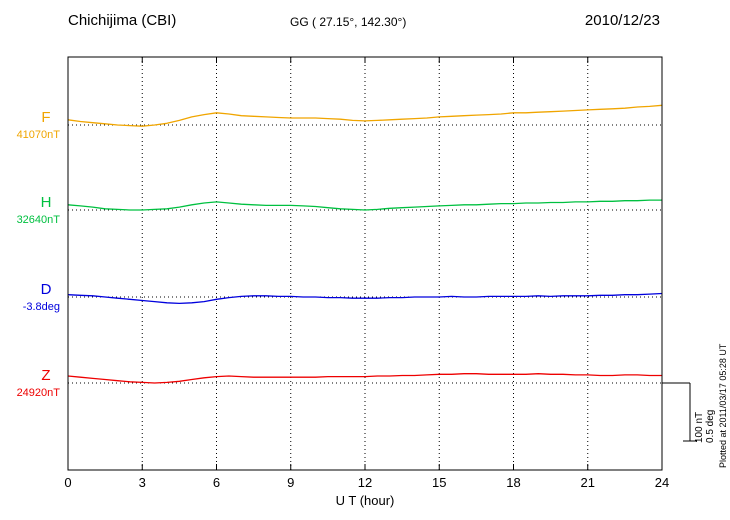 The height and width of the screenshot is (520, 730). Describe the element at coordinates (710, 426) in the screenshot. I see `scale-label-deg: 0.5 deg` at that location.